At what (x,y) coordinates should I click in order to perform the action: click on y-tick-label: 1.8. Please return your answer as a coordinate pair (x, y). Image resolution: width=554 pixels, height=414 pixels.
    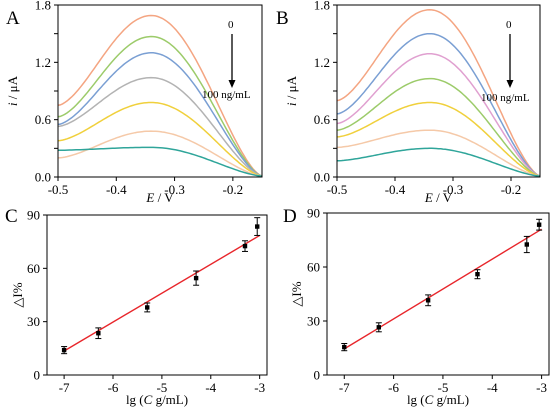
    Looking at the image, I should click on (43, 6).